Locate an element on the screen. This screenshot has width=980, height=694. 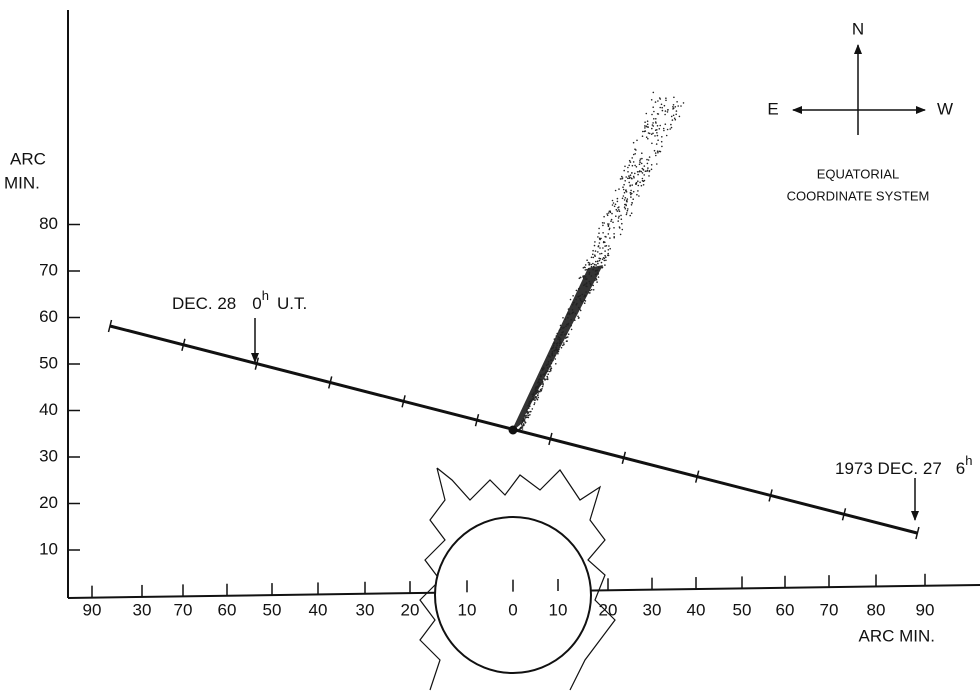
annotation-suffix: U.T. is located at coordinates (292, 303).